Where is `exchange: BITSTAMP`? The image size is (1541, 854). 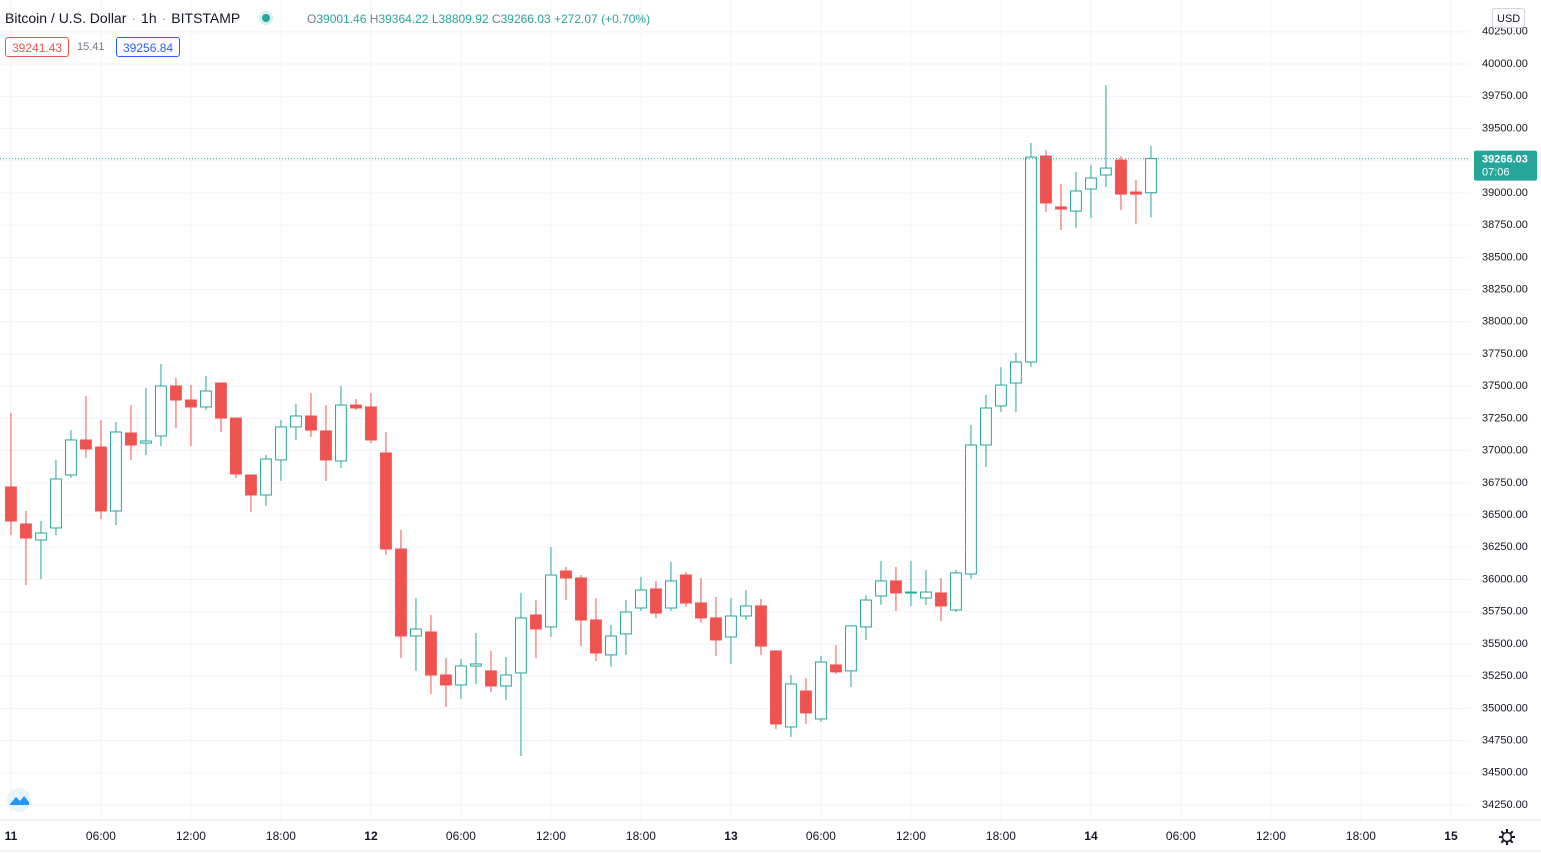
exchange: BITSTAMP is located at coordinates (206, 18).